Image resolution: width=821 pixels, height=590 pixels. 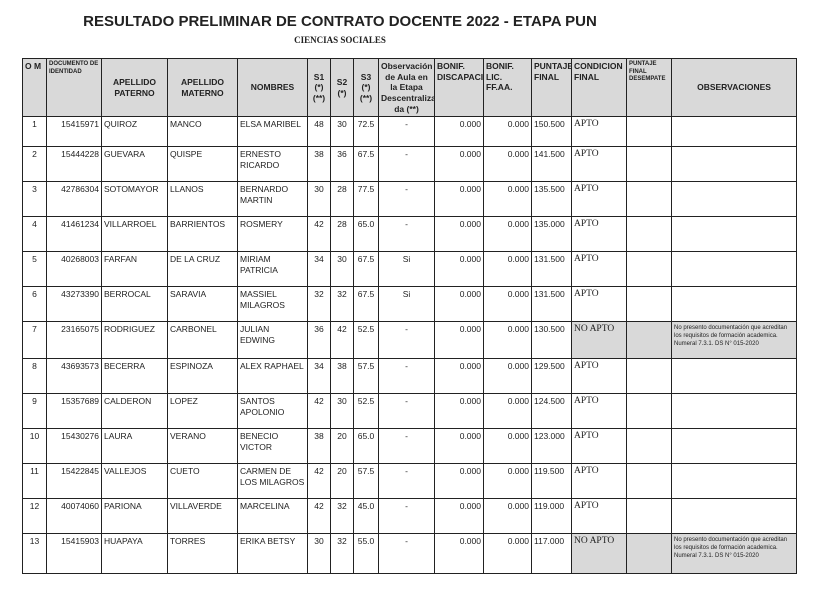 What do you see at coordinates (134, 554) in the screenshot?
I see `cell-apellido-paterno: HUAPAYA` at bounding box center [134, 554].